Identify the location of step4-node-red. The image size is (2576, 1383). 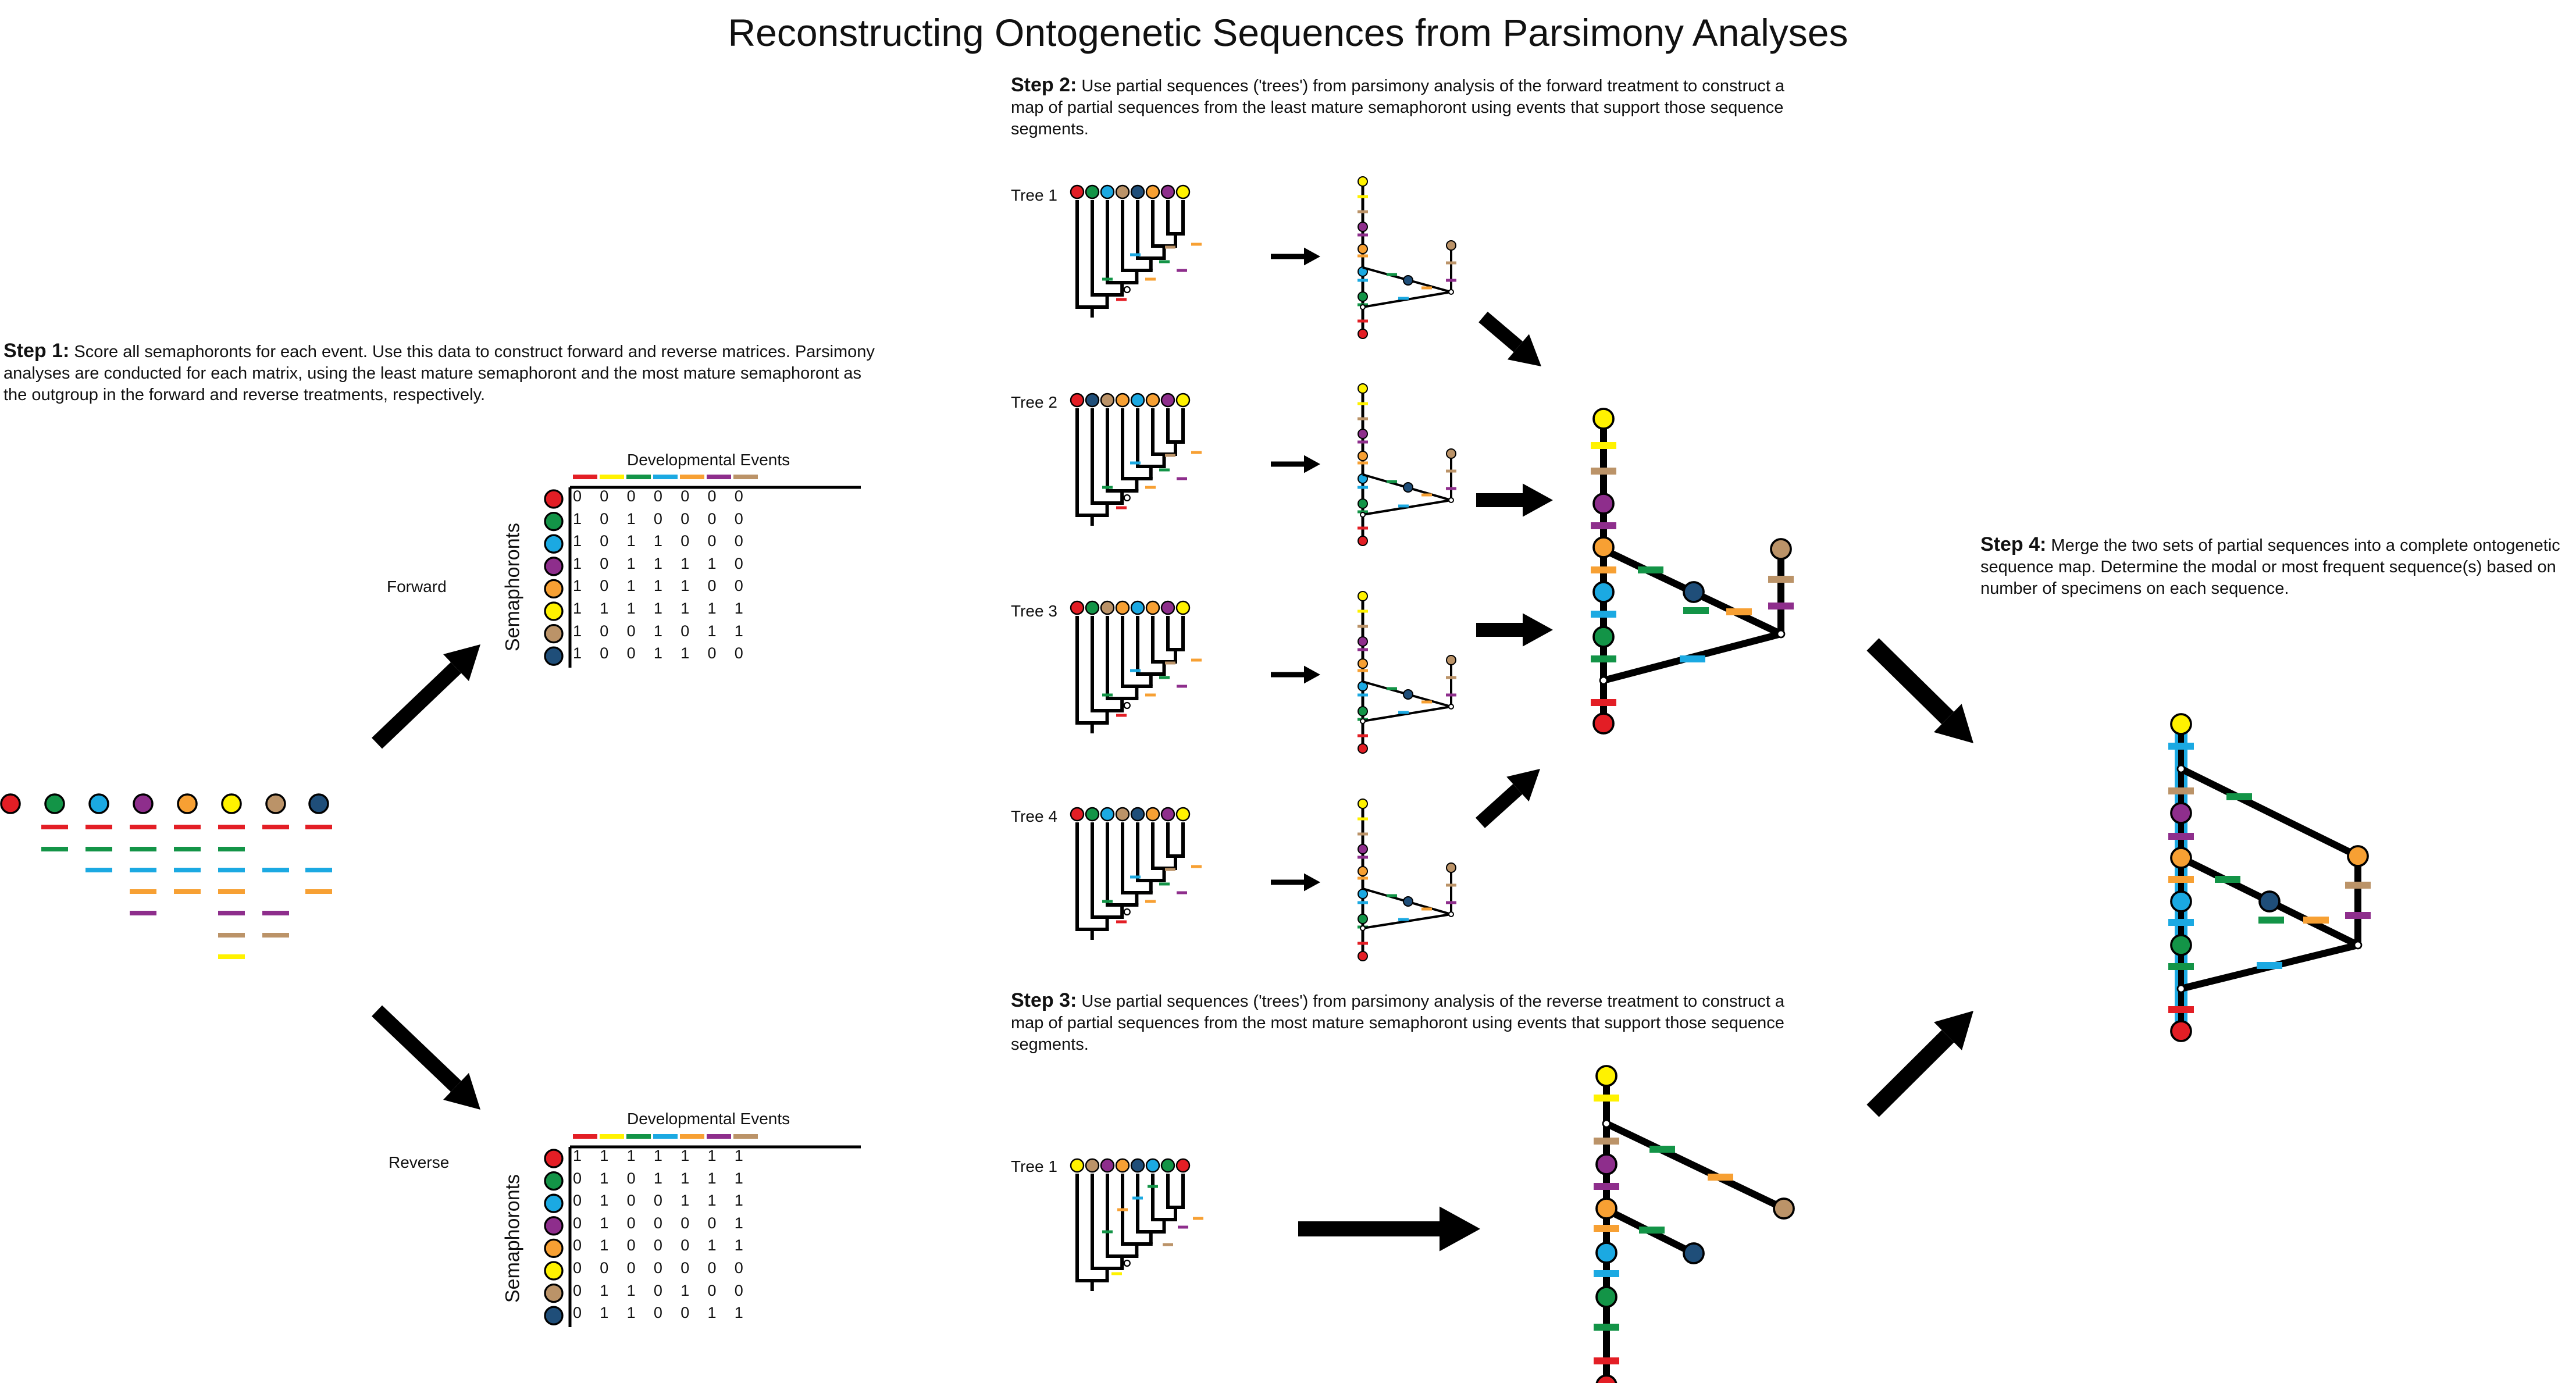
(2181, 1031).